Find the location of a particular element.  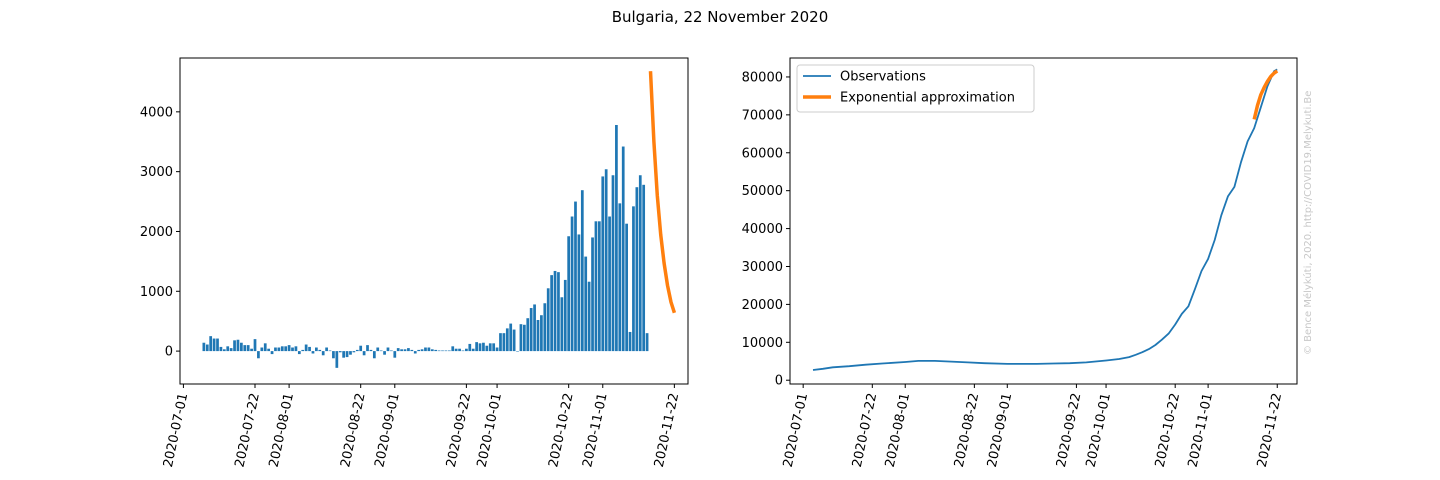

right-x-tick-label: 2020-11-22 is located at coordinates (1270, 430).